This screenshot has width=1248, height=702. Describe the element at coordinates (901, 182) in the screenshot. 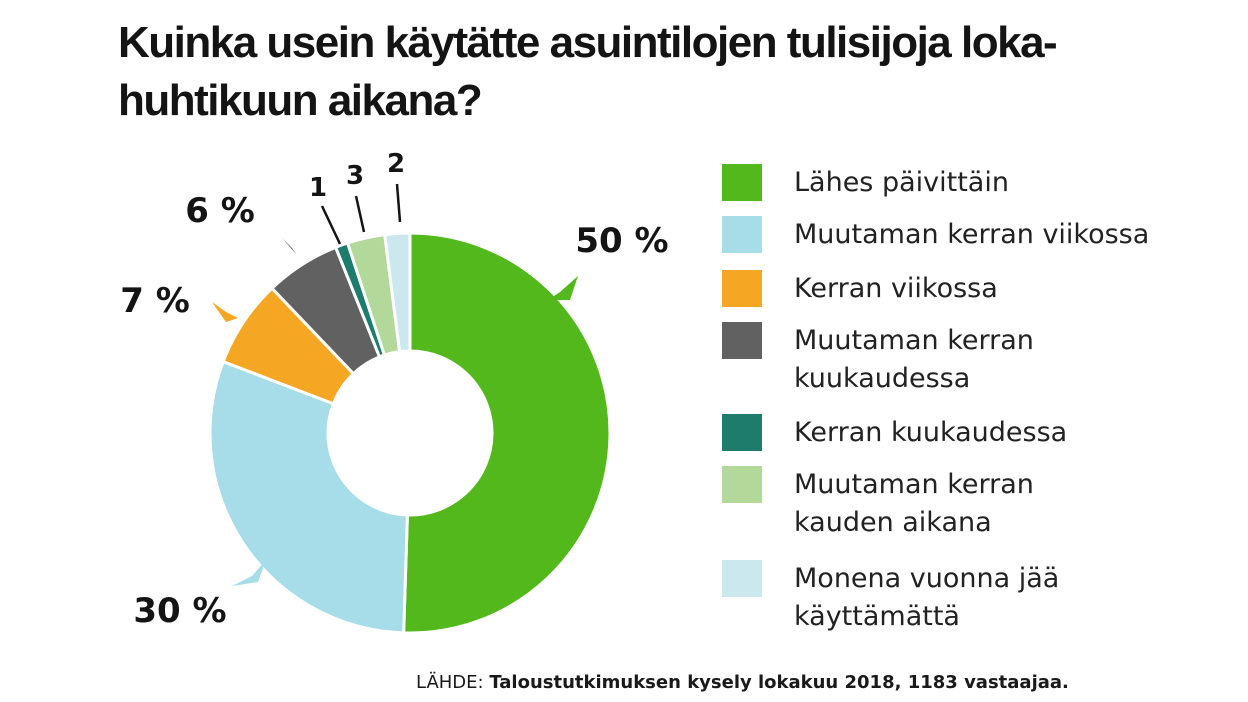

I see `legend-label: Lähes päivittäin` at that location.